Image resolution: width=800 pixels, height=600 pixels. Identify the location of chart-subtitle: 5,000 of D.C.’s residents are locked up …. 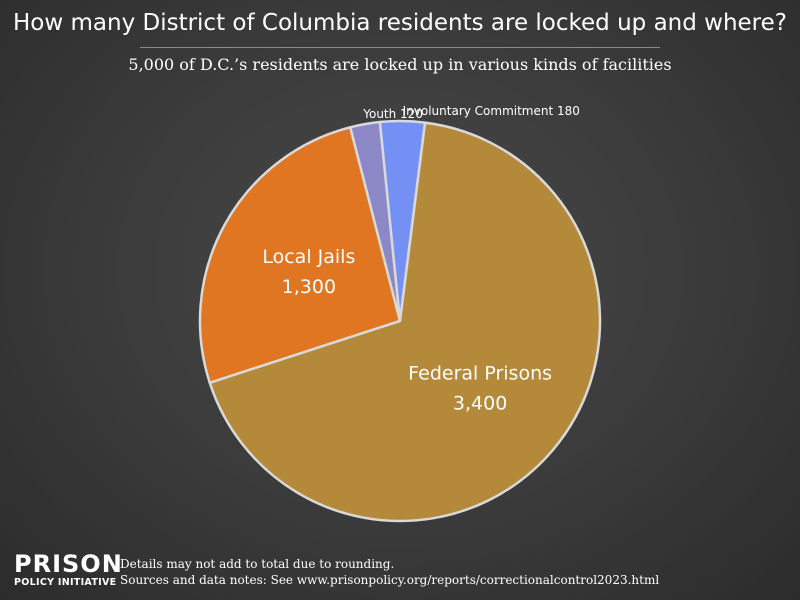
(400, 64).